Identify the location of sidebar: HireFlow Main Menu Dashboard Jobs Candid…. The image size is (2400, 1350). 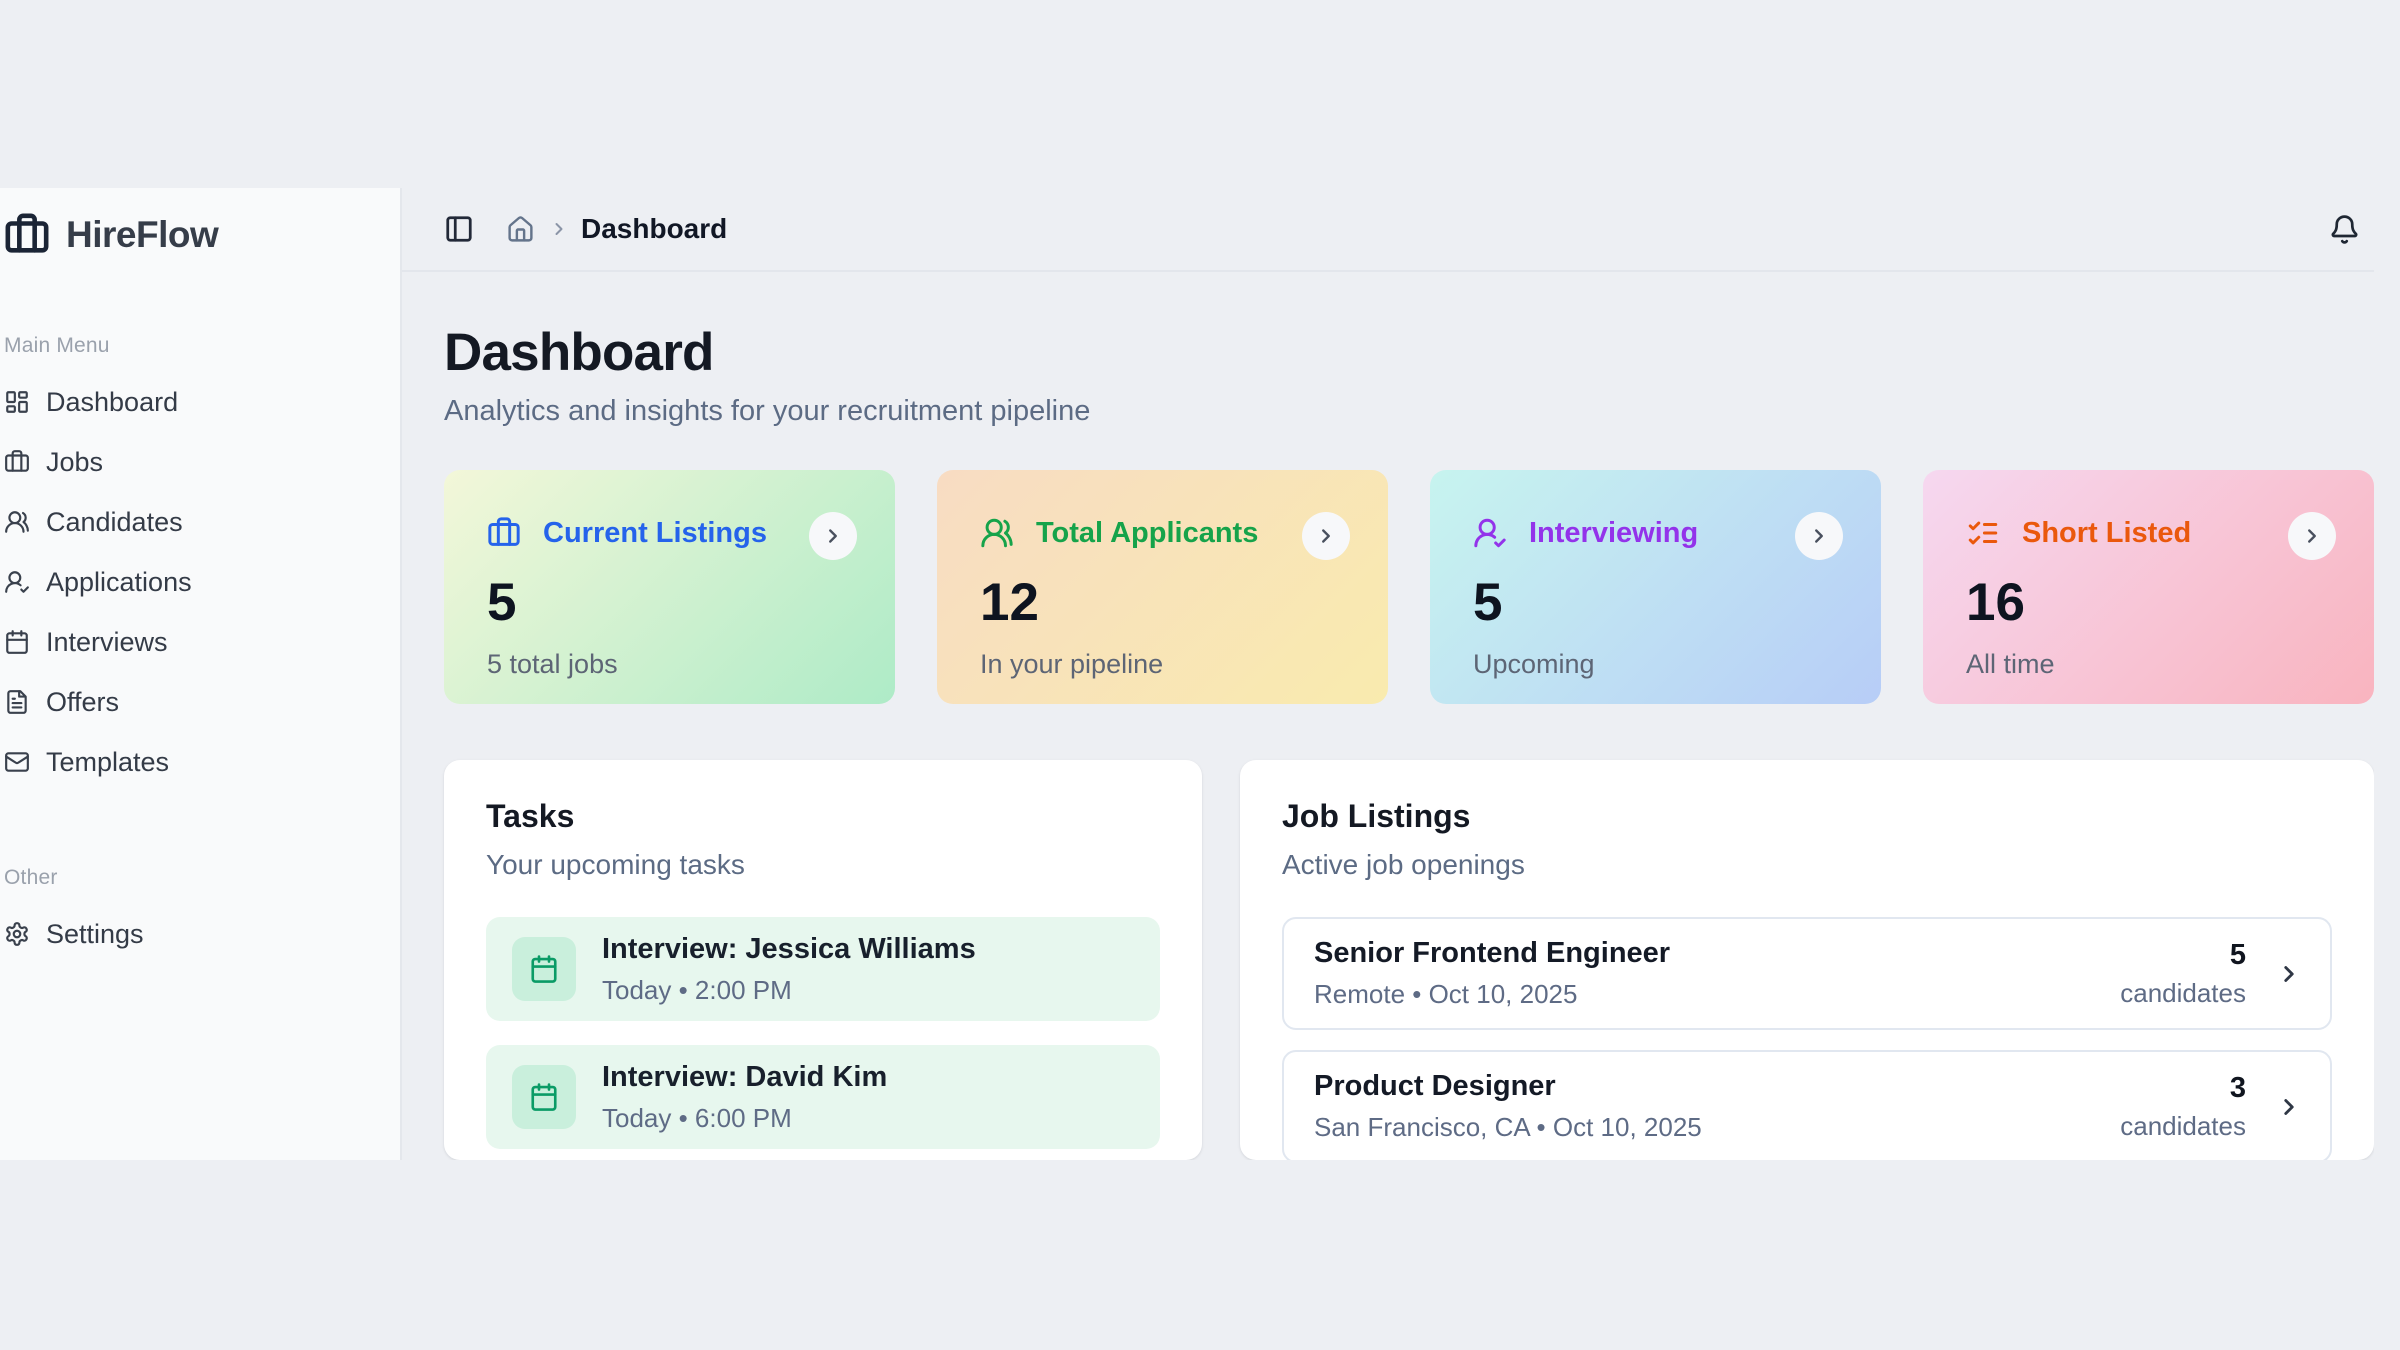
(201, 674).